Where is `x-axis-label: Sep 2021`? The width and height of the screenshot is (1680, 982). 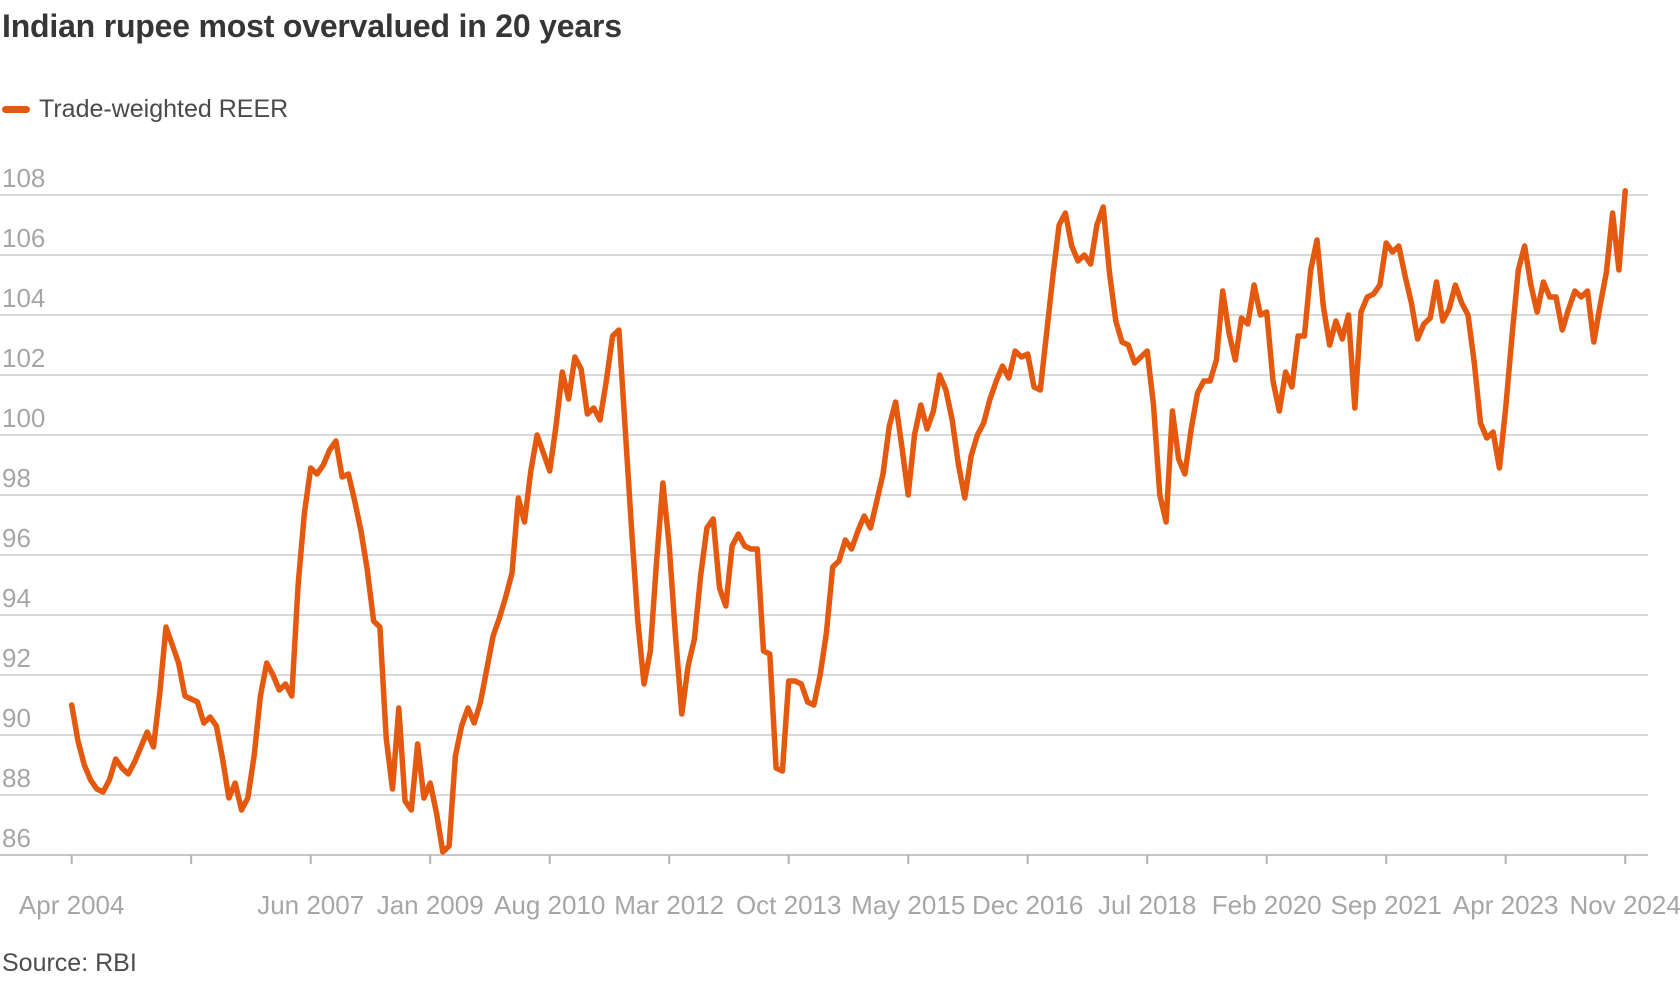 x-axis-label: Sep 2021 is located at coordinates (1386, 905).